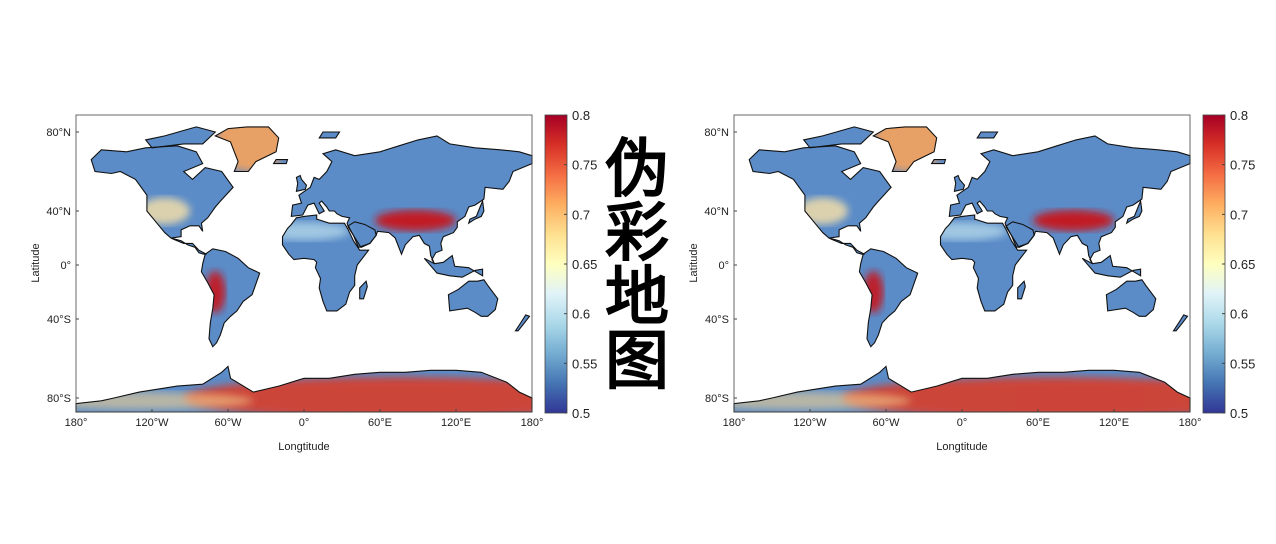 The width and height of the screenshot is (1276, 544). Describe the element at coordinates (637, 361) in the screenshot. I see `title-char-4: 图` at that location.